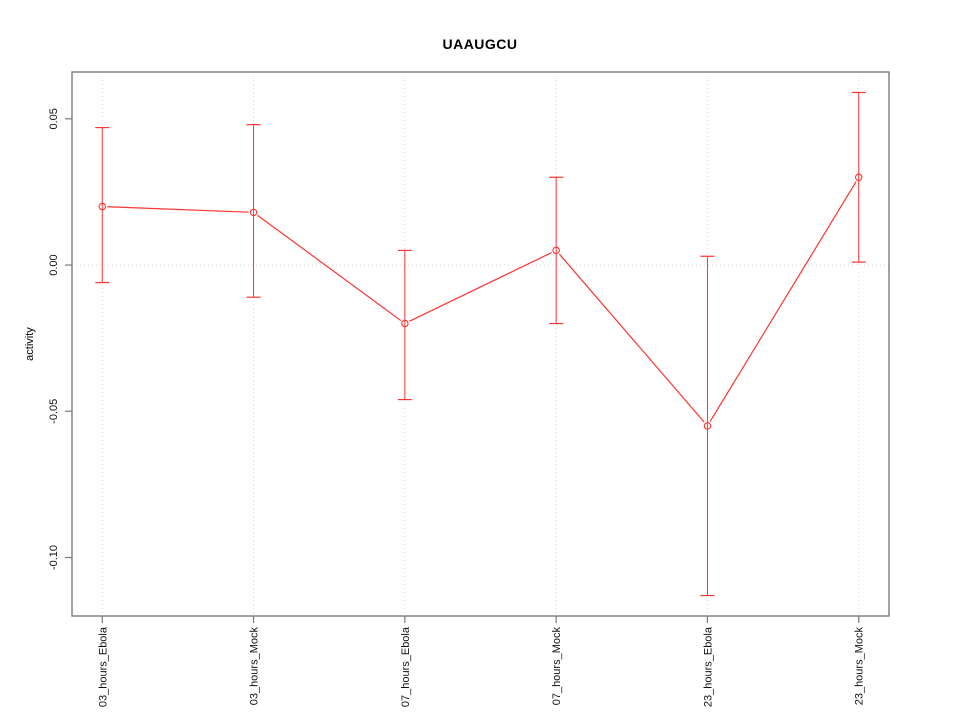 This screenshot has width=960, height=720. What do you see at coordinates (708, 666) in the screenshot?
I see `x-tick-label: 23_hours_Ebola` at bounding box center [708, 666].